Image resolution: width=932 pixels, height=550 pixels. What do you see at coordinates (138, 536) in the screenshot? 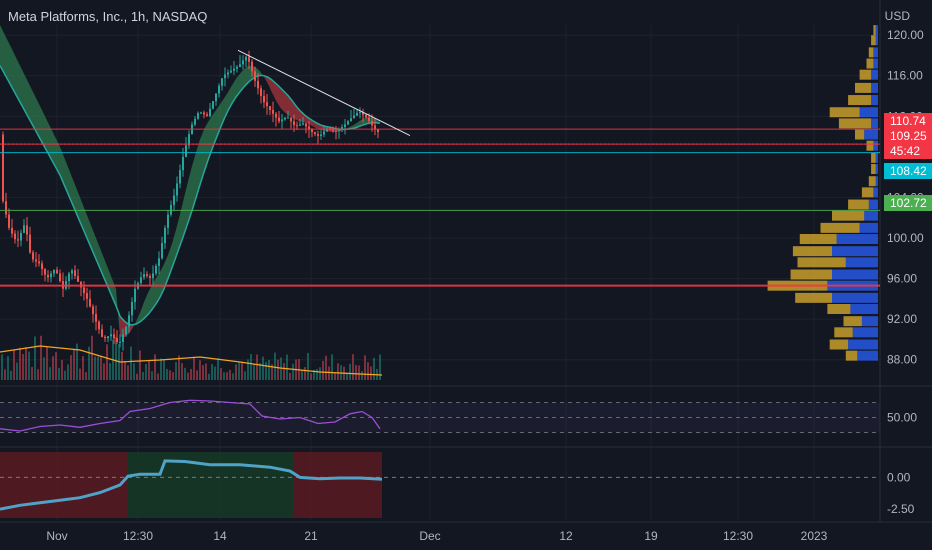
I see `time-tick-1: 12:30` at bounding box center [138, 536].